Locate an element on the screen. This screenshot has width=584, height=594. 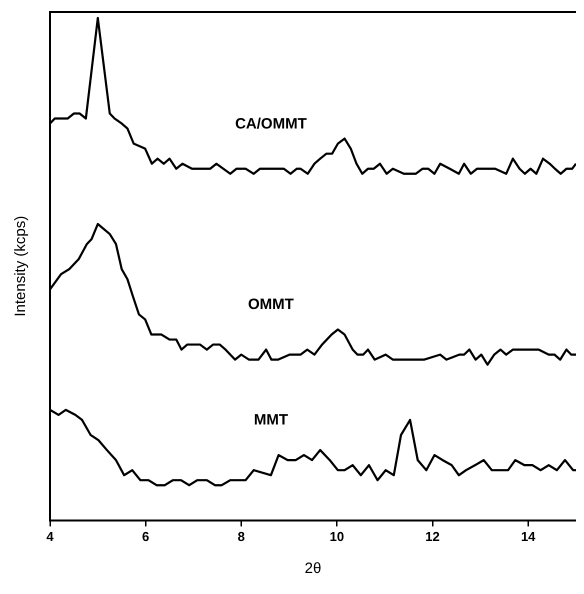
x-tick-label: 6 is located at coordinates (146, 536).